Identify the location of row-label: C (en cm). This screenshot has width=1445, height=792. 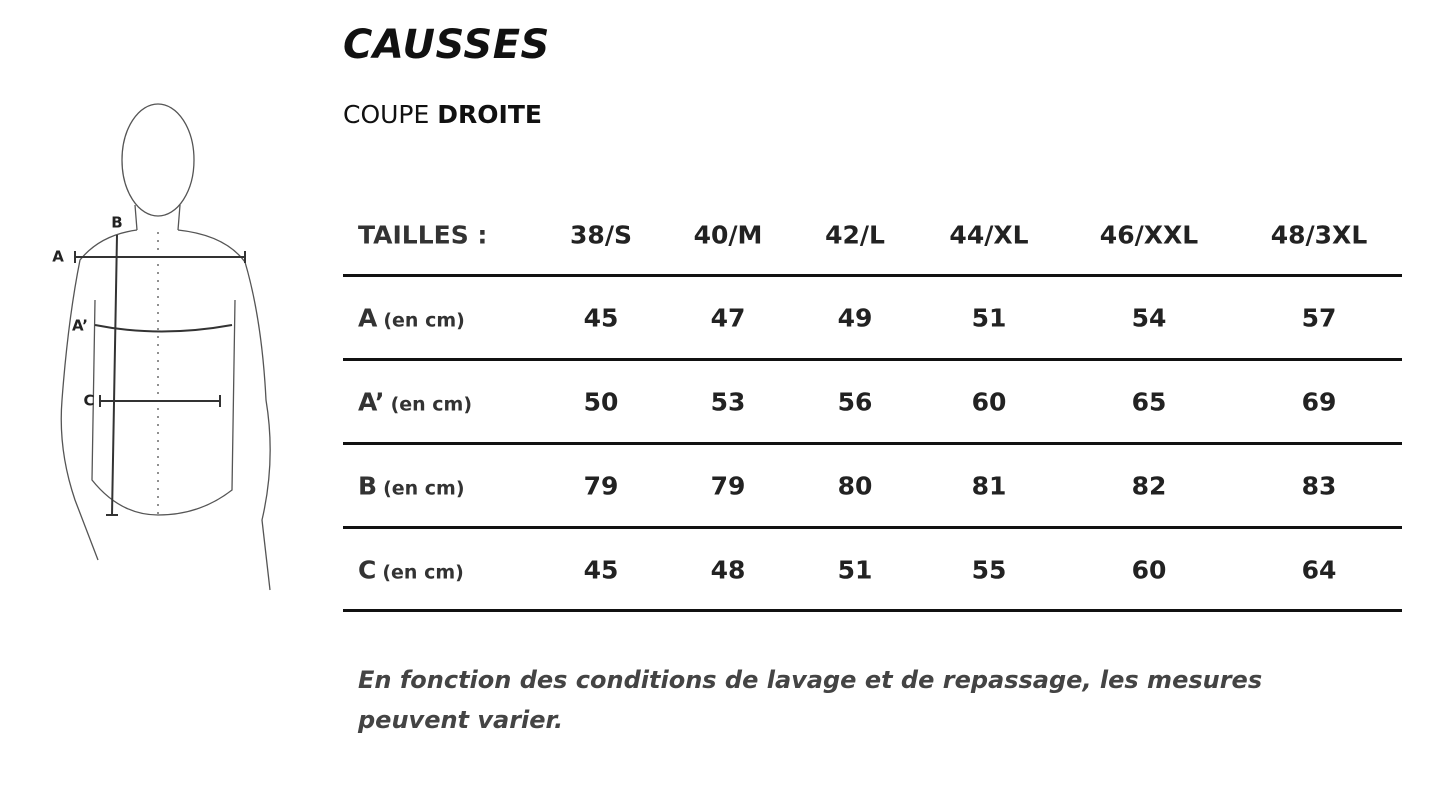
(411, 570).